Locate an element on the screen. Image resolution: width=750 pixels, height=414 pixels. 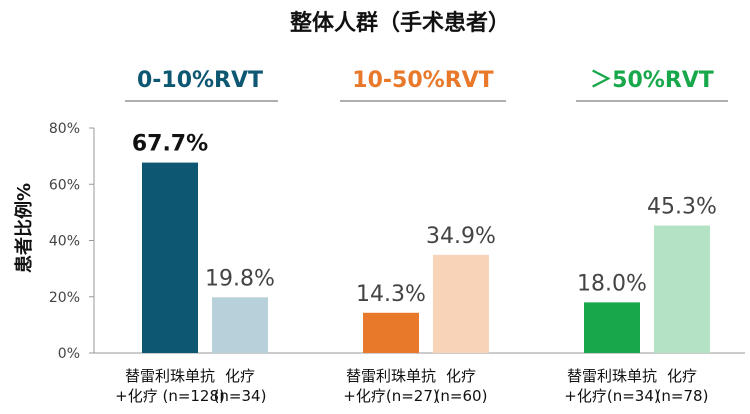
data-label: 67.7% is located at coordinates (170, 144).